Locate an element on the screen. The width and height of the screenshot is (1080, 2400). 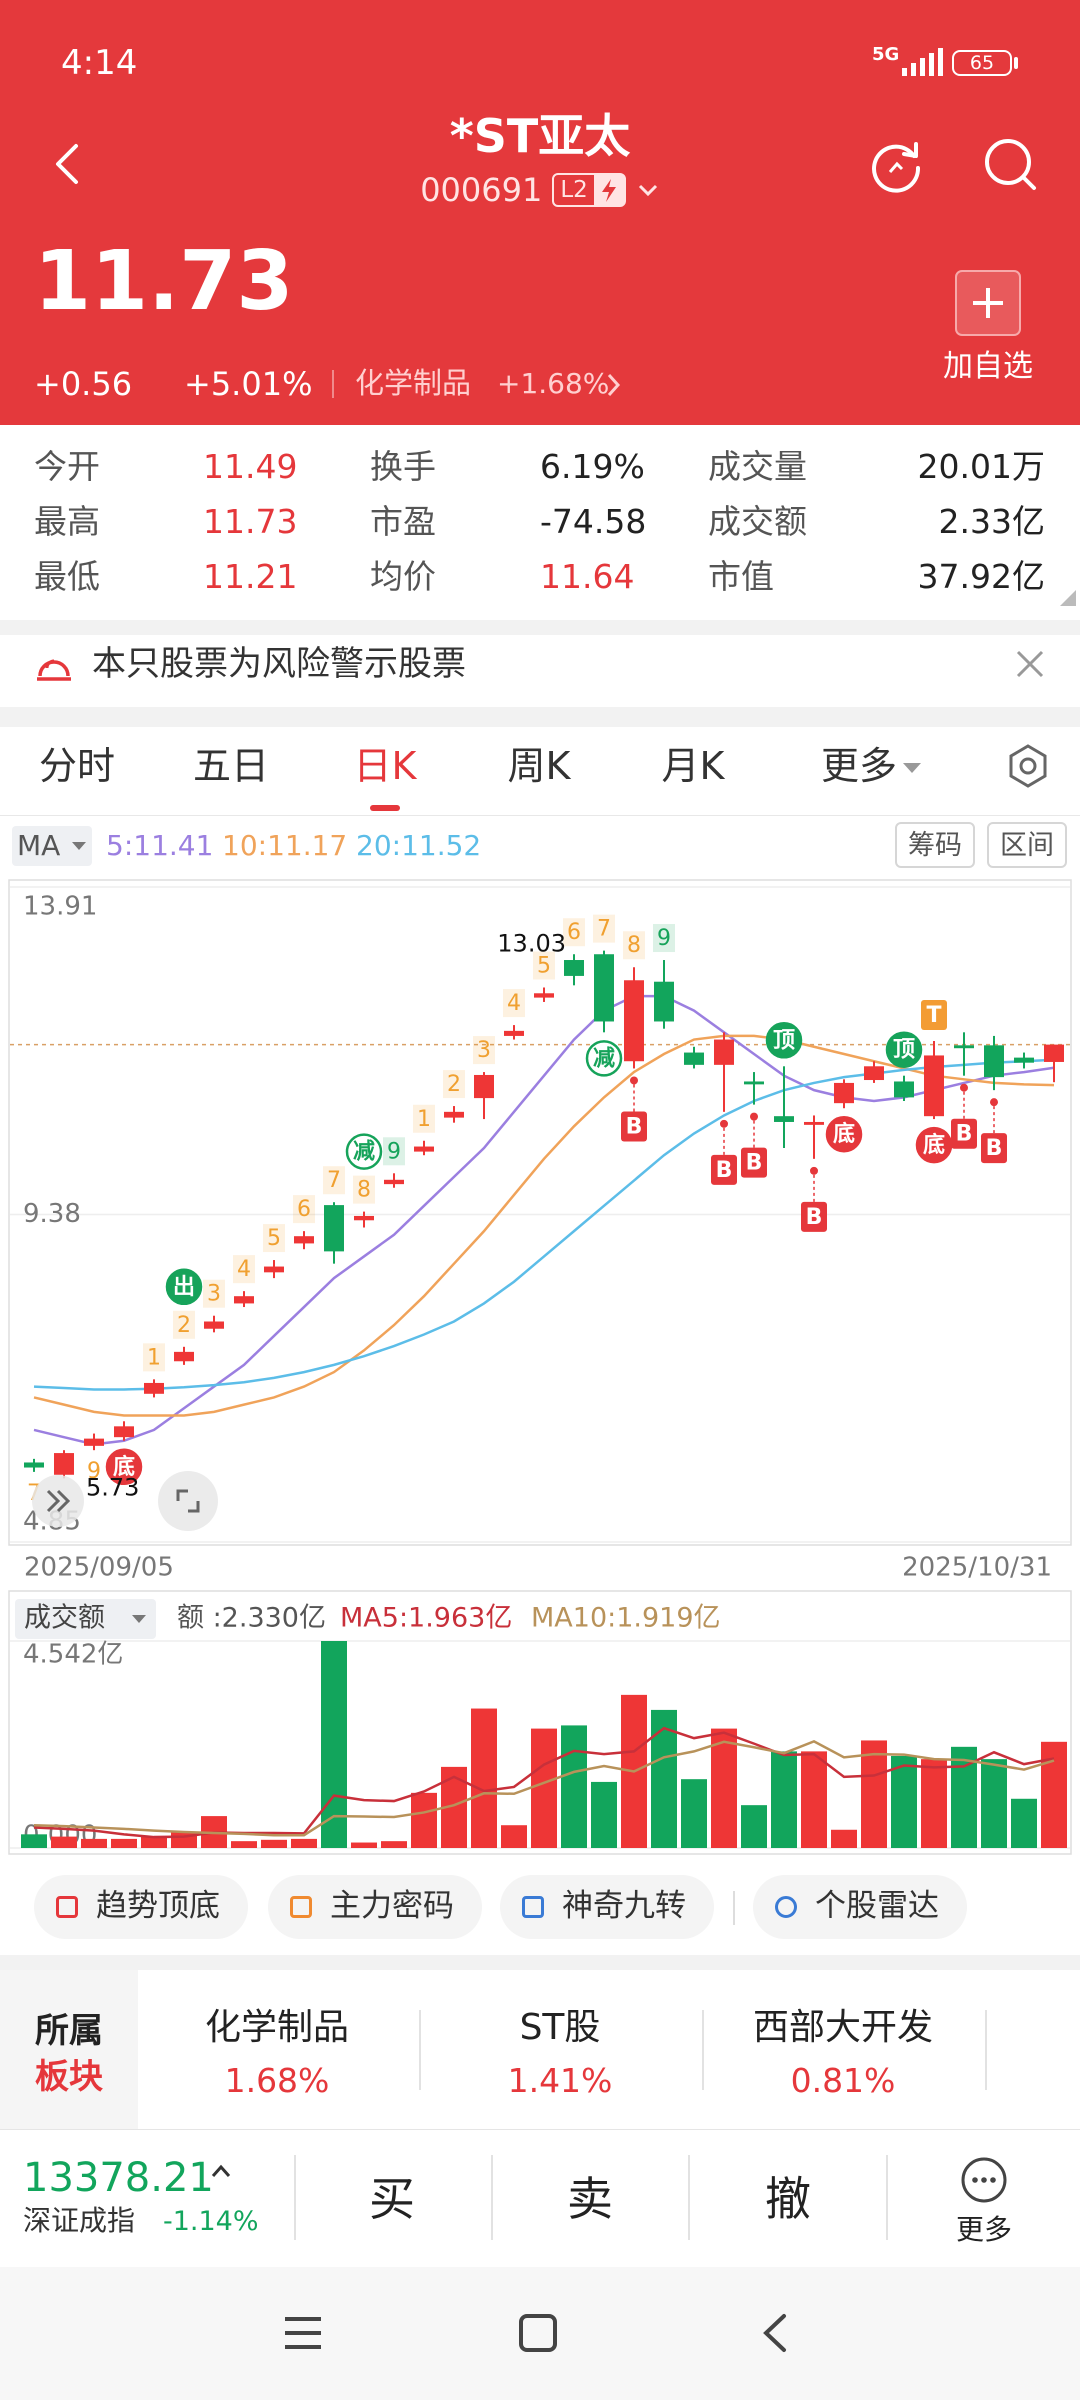
action-divider is located at coordinates (689, 2197).